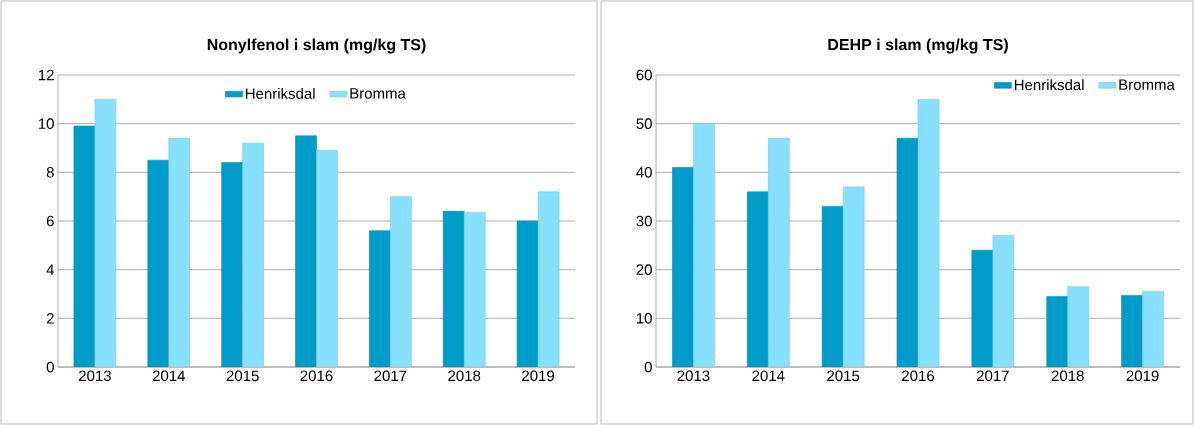  What do you see at coordinates (50, 318) in the screenshot?
I see `y-tick-label: 2` at bounding box center [50, 318].